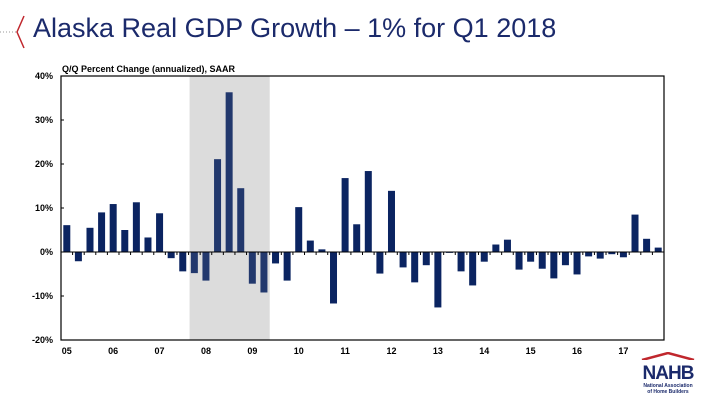  What do you see at coordinates (484, 257) in the screenshot?
I see `bar-2014Q1` at bounding box center [484, 257].